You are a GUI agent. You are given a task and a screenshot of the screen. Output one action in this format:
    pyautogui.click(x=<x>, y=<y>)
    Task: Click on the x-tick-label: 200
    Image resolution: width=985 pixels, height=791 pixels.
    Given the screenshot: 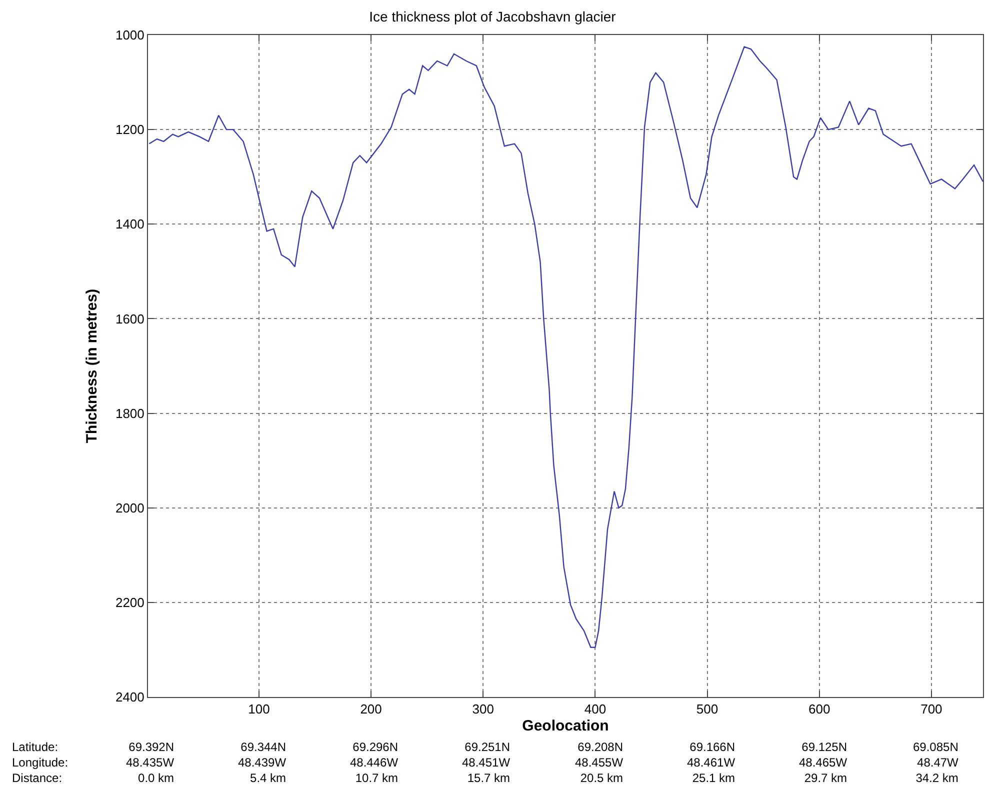 What is the action you would take?
    pyautogui.click(x=371, y=709)
    